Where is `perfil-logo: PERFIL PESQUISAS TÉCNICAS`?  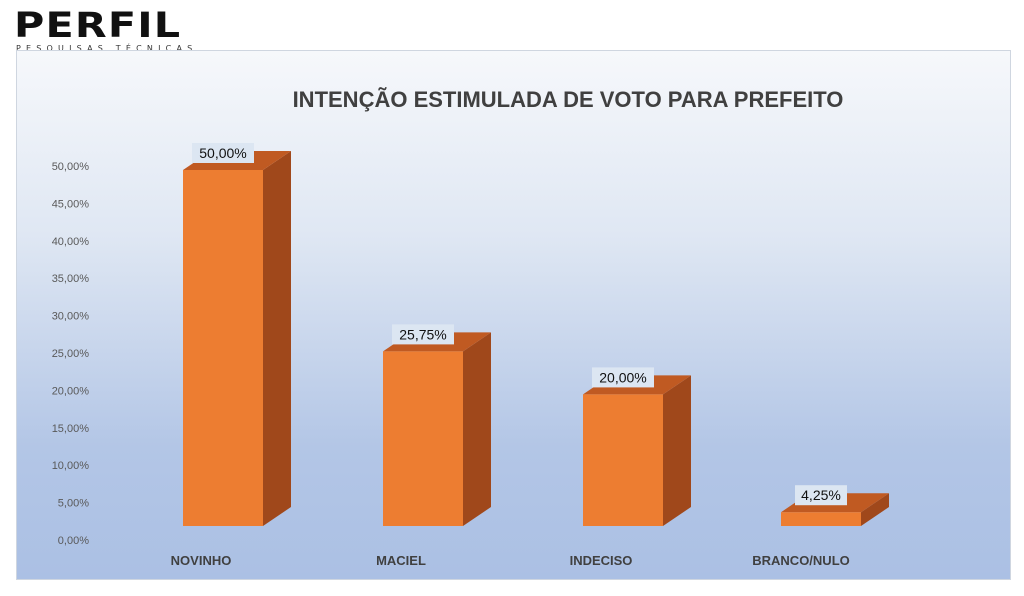
perfil-logo: PERFIL PESQUISAS TÉCNICAS is located at coordinates (119, 29).